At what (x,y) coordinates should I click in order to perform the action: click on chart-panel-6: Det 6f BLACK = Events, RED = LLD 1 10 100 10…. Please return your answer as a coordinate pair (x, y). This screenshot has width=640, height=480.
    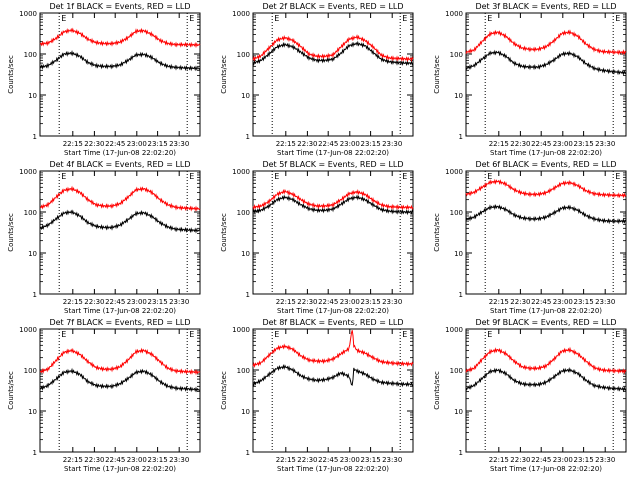
    Looking at the image, I should click on (530, 237).